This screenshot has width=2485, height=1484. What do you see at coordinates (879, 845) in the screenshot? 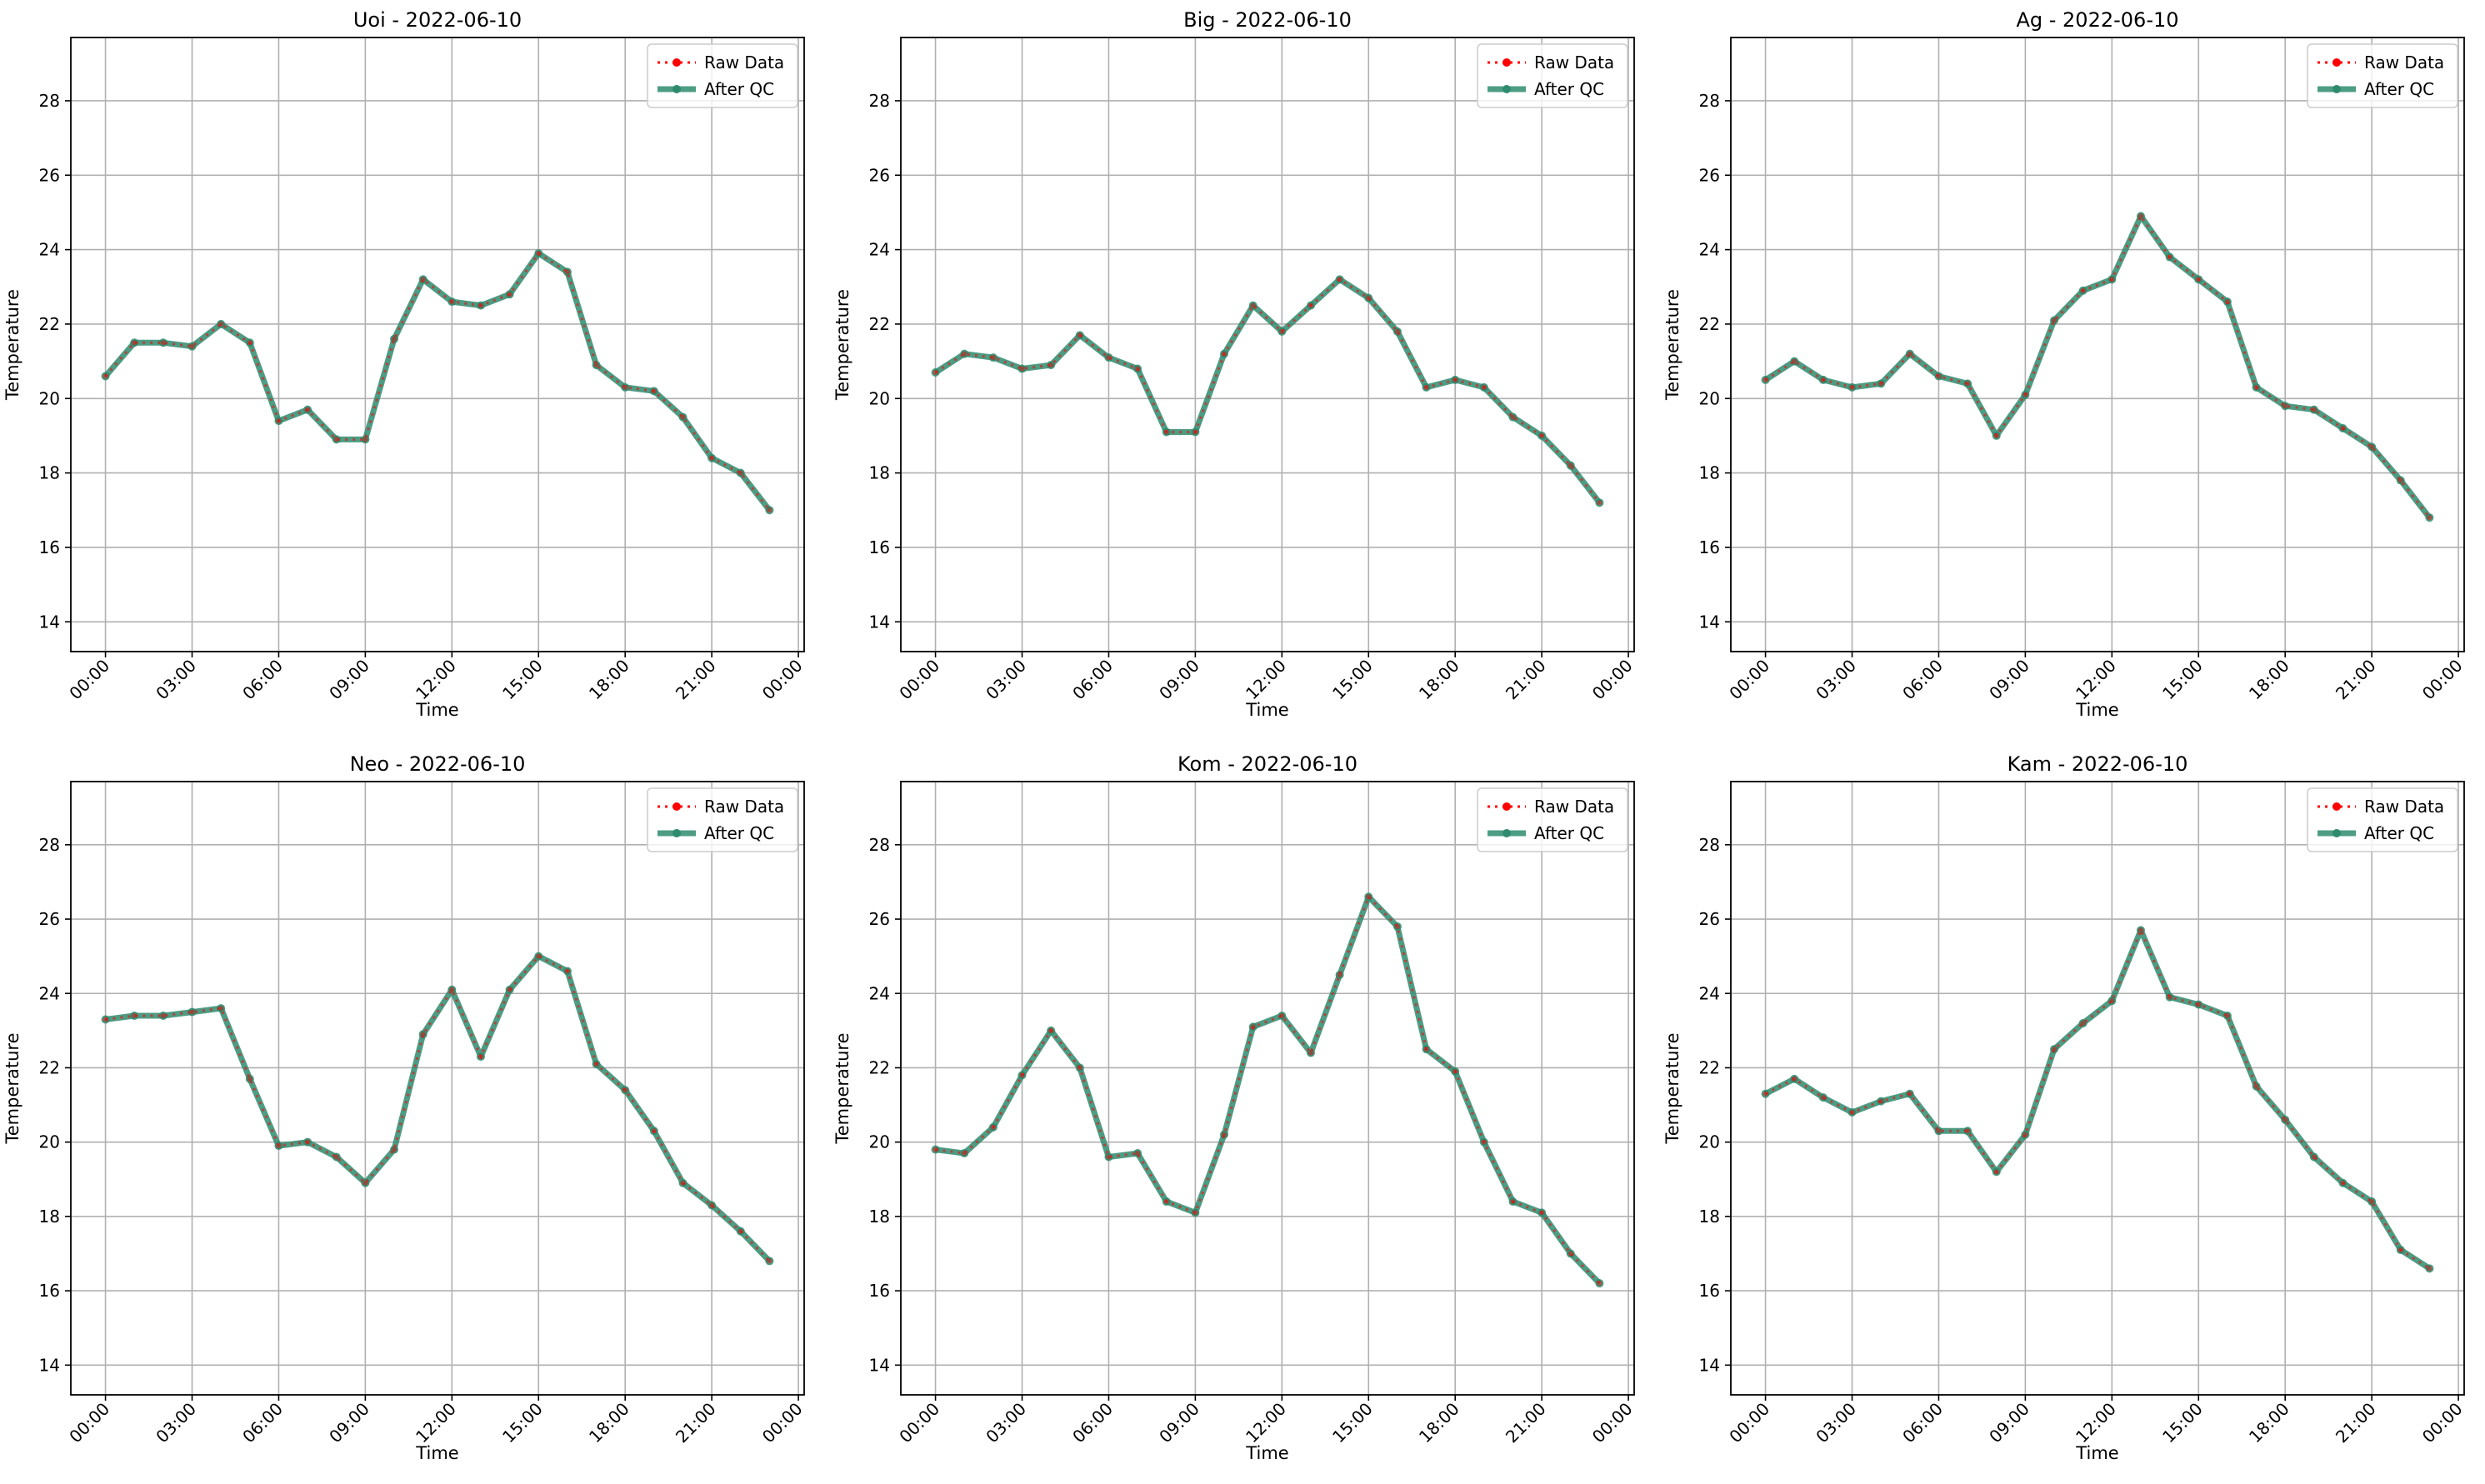
I see `y-tick-label: 28` at bounding box center [879, 845].